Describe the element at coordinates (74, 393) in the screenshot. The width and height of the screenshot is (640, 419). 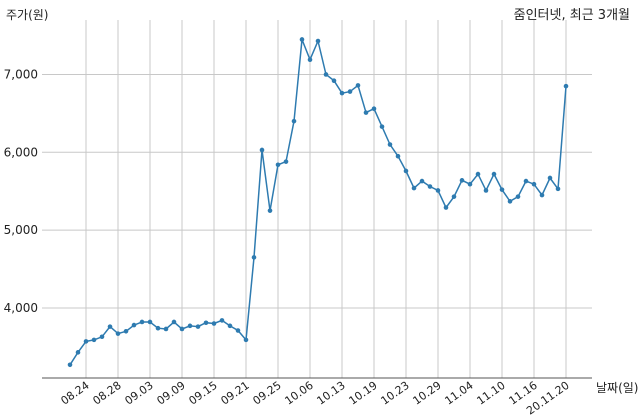
I see `x-tick-label: 08.24` at that location.